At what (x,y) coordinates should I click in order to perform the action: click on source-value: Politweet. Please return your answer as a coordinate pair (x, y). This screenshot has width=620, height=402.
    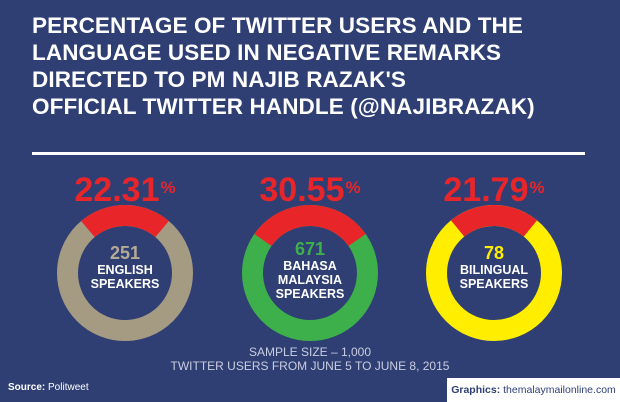
    Looking at the image, I should click on (68, 387).